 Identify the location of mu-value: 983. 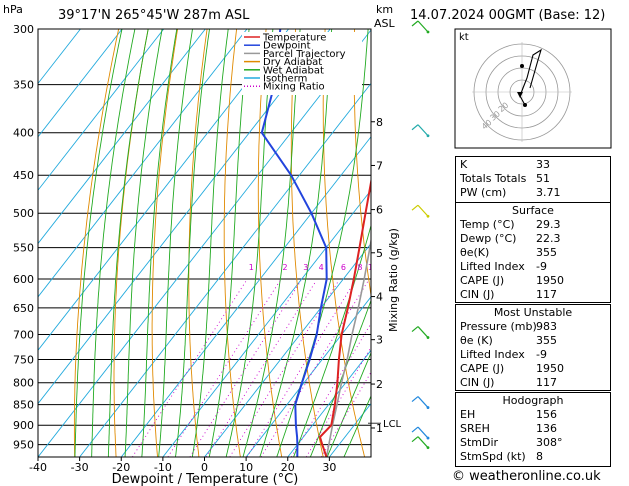
(546, 326).